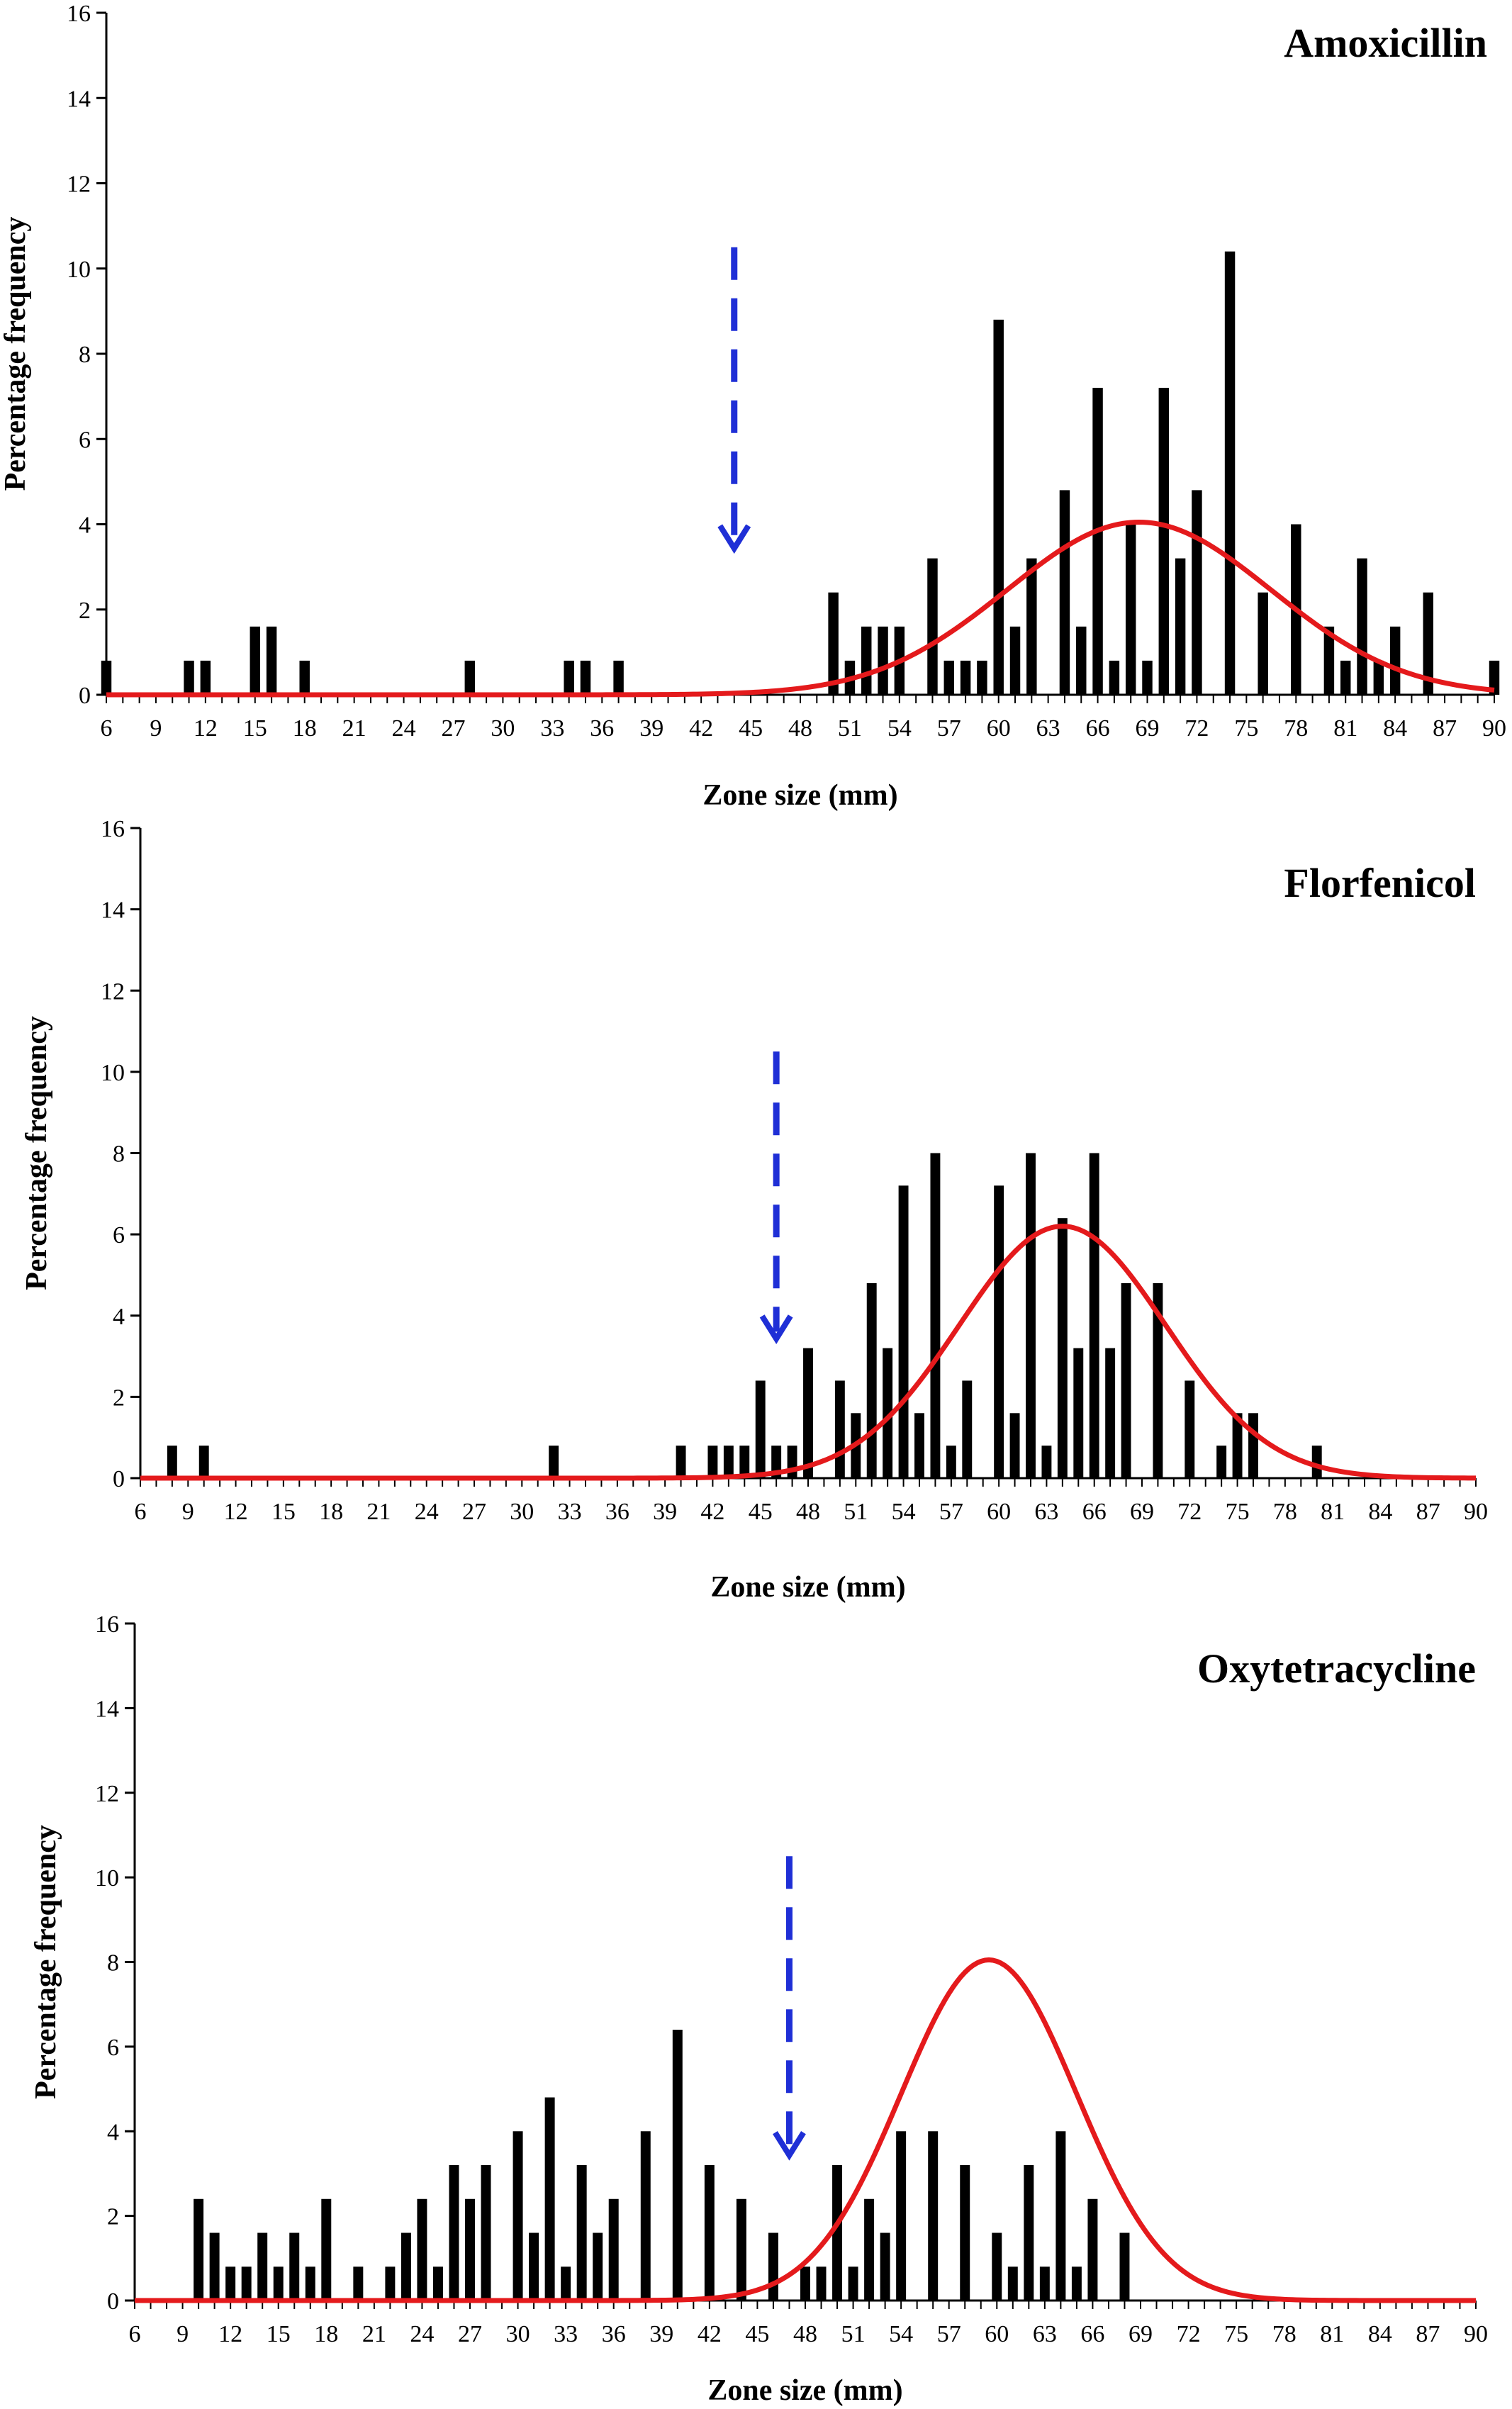 The width and height of the screenshot is (1512, 2409). What do you see at coordinates (1197, 729) in the screenshot?
I see `x-tick-label: 72` at bounding box center [1197, 729].